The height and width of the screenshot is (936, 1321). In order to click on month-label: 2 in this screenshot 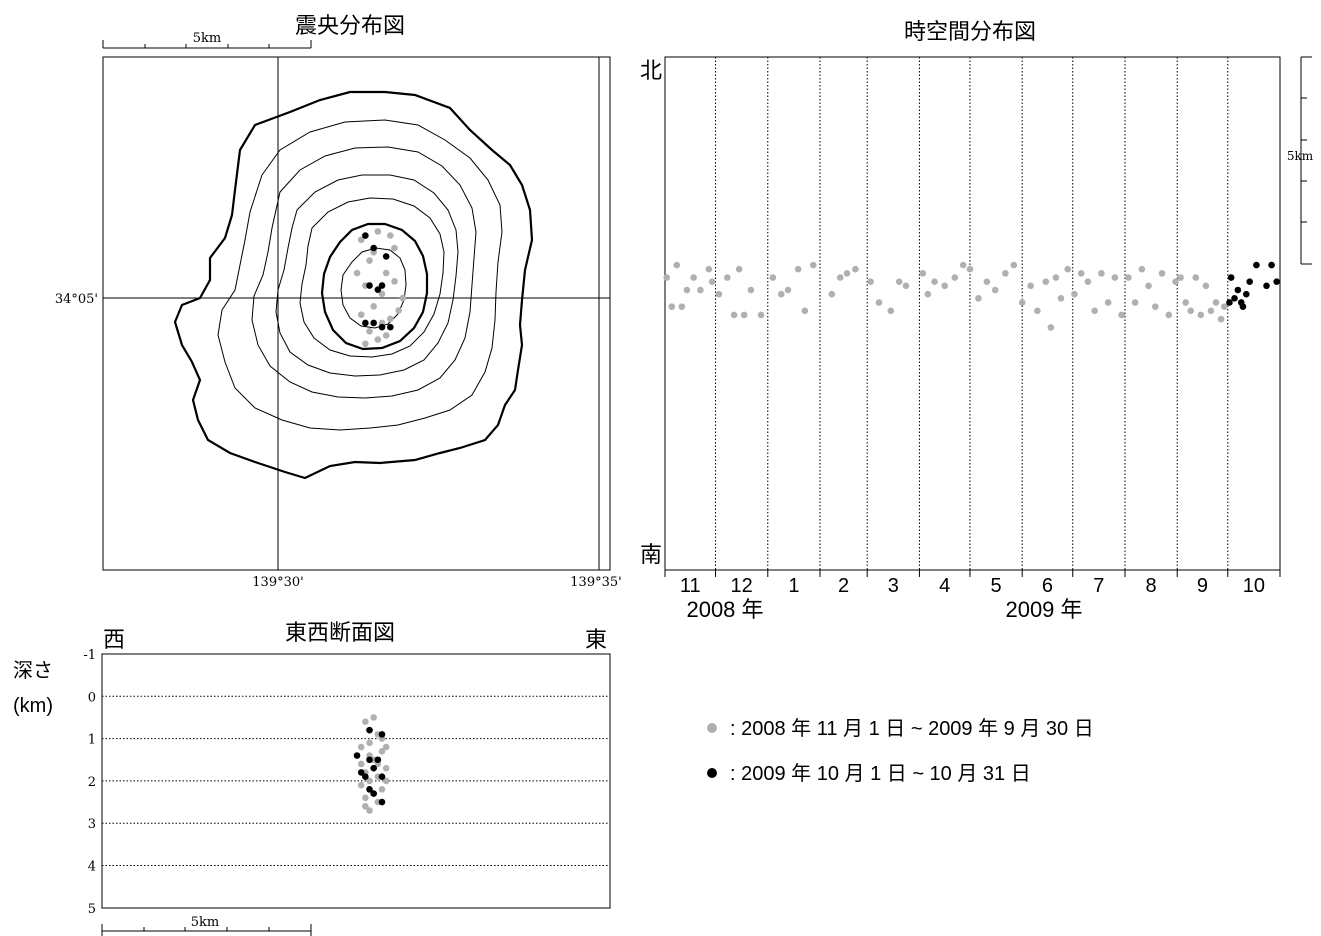, I will do `click(843, 586)`.